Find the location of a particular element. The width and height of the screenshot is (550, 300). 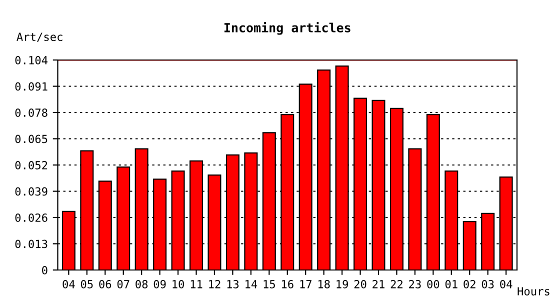

y-tick-label: 0.026 is located at coordinates (31, 218).